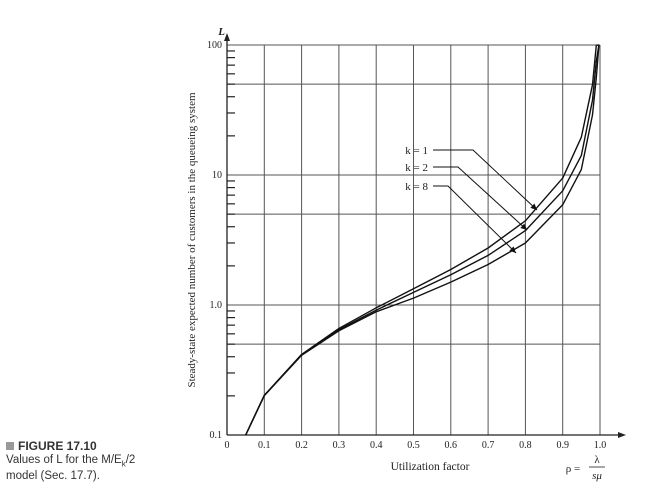 The image size is (654, 488). Describe the element at coordinates (376, 445) in the screenshot. I see `x-tick-label: 0.4` at that location.